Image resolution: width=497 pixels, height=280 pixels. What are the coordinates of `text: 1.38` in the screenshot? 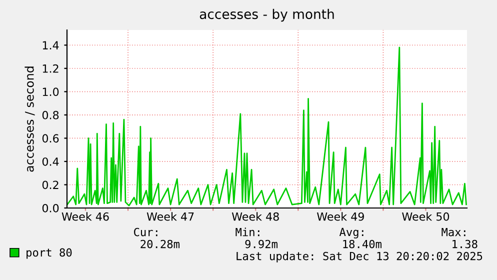 It's located at (465, 244).